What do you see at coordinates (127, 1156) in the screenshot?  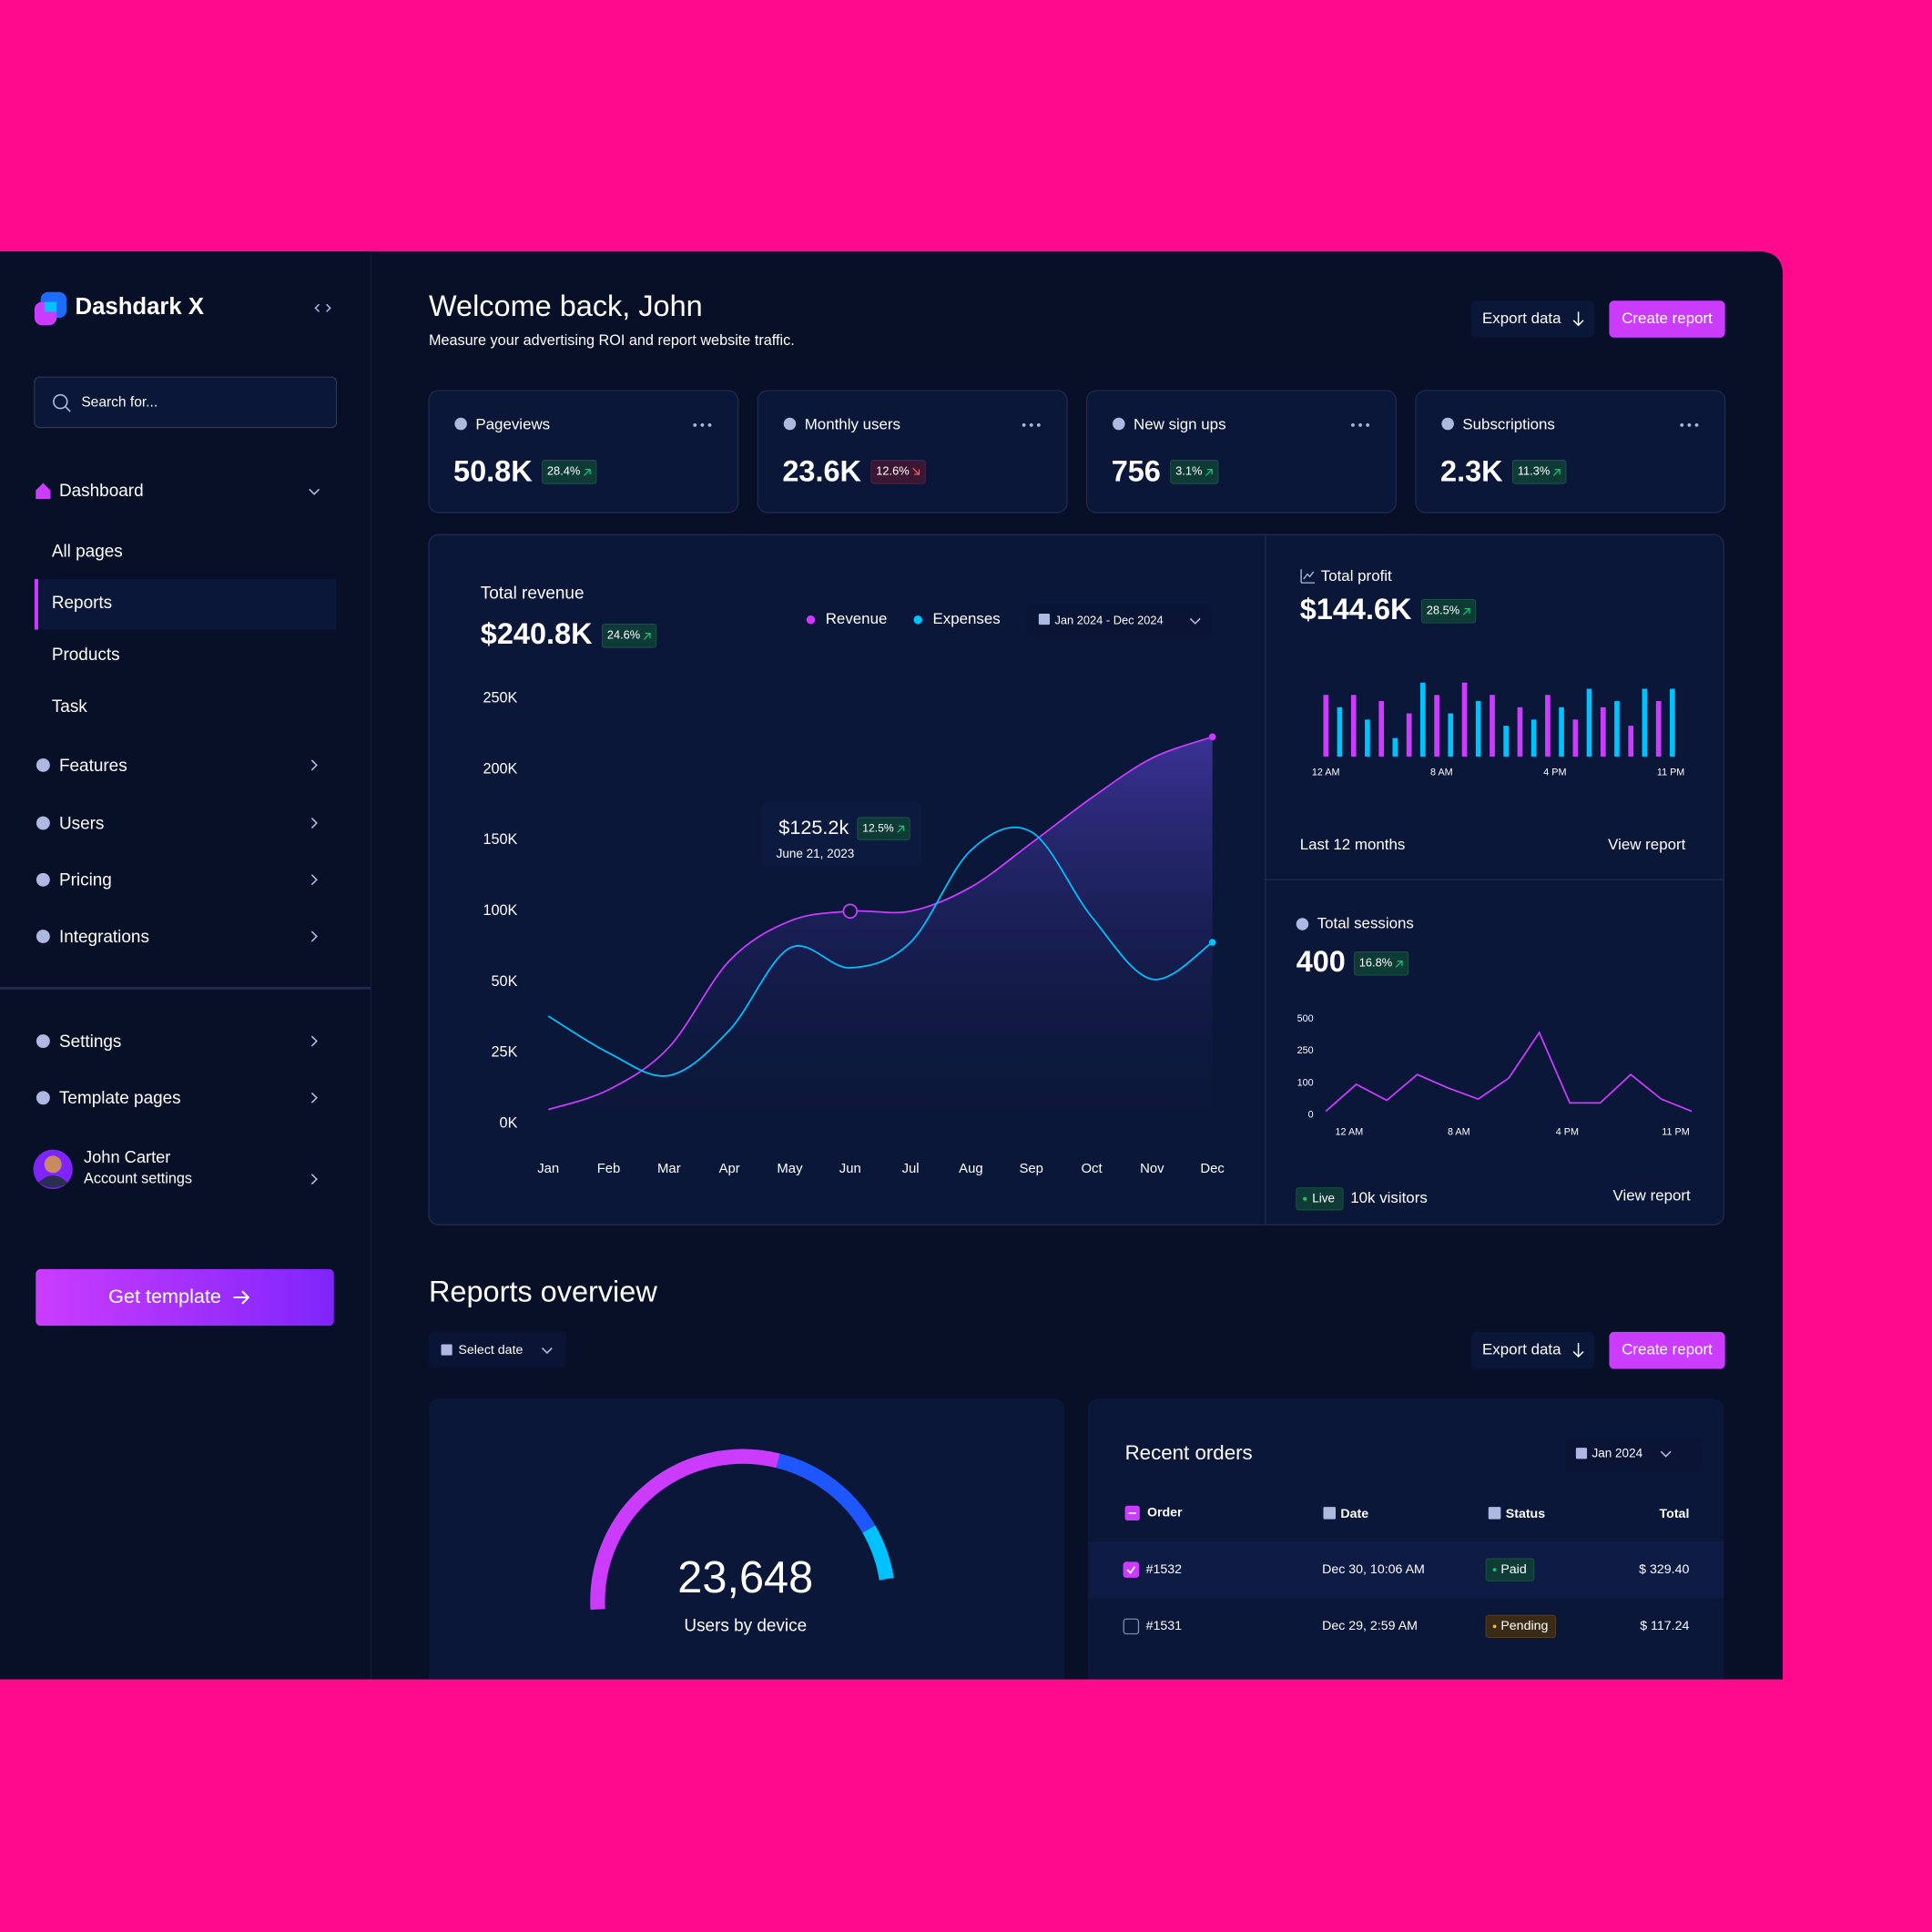 I see `user-name: John Carter` at bounding box center [127, 1156].